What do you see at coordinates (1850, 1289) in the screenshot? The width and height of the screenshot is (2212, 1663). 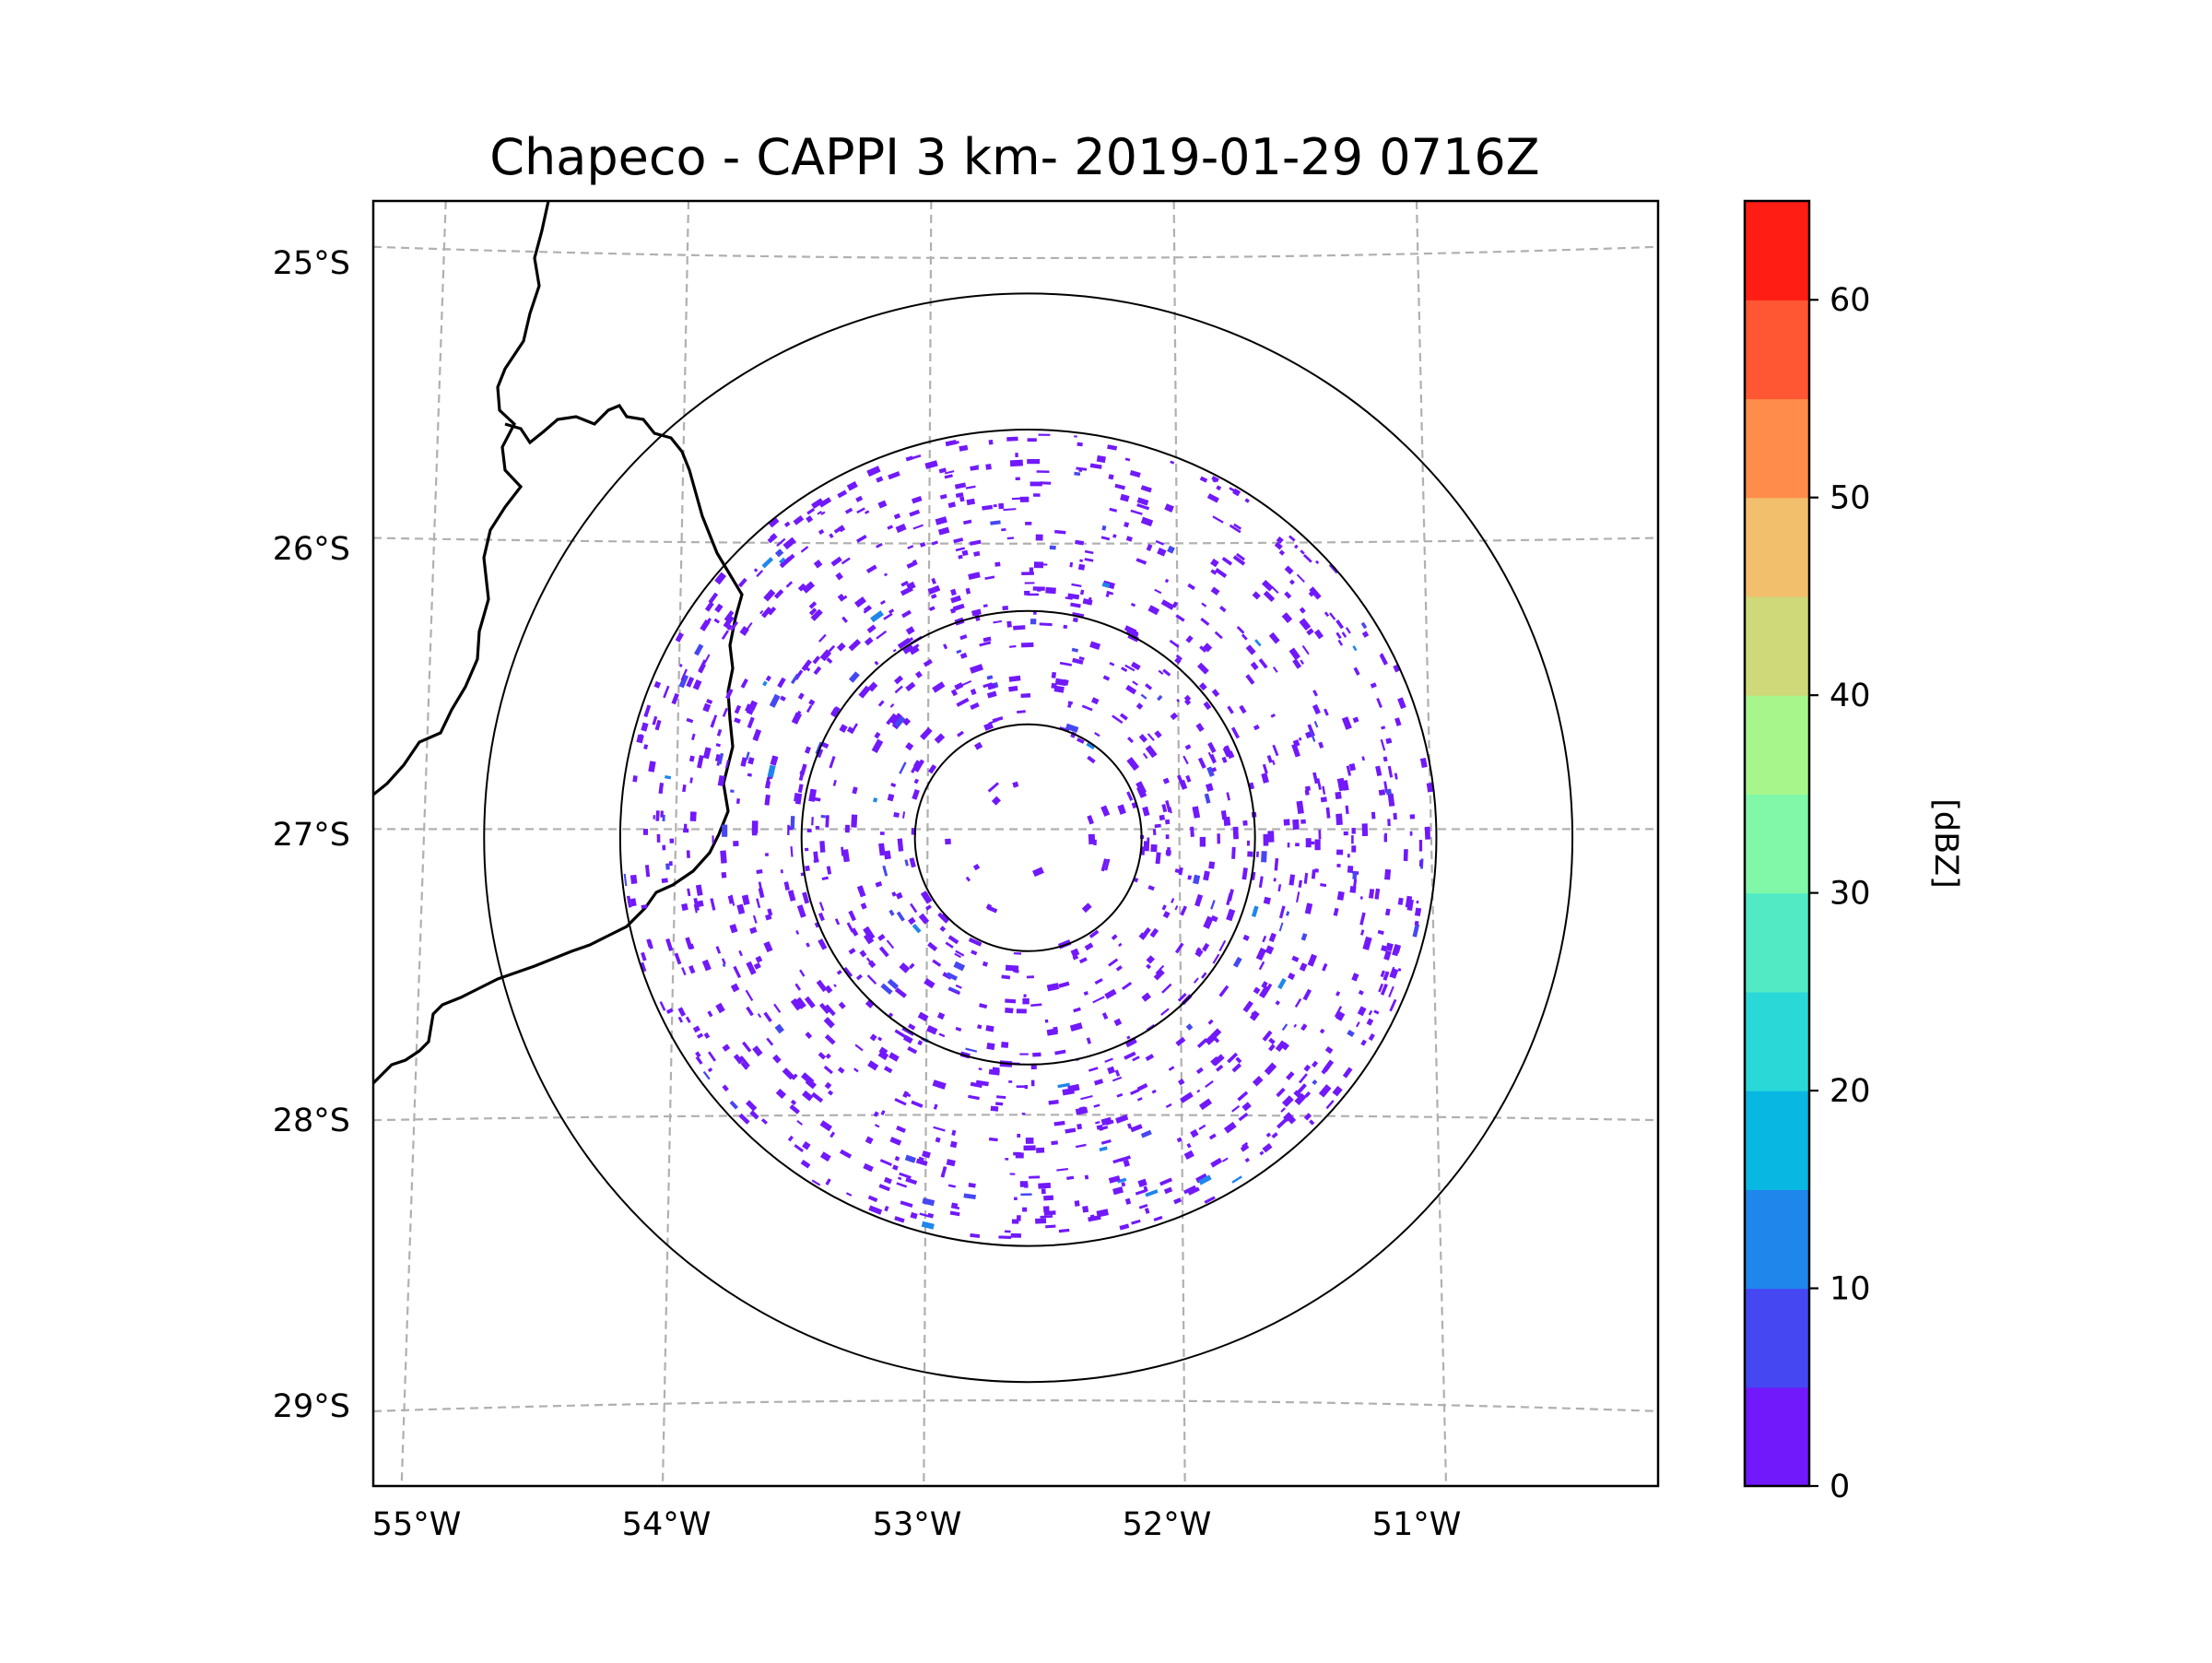 I see `colorbar-tick-label: 10` at bounding box center [1850, 1289].